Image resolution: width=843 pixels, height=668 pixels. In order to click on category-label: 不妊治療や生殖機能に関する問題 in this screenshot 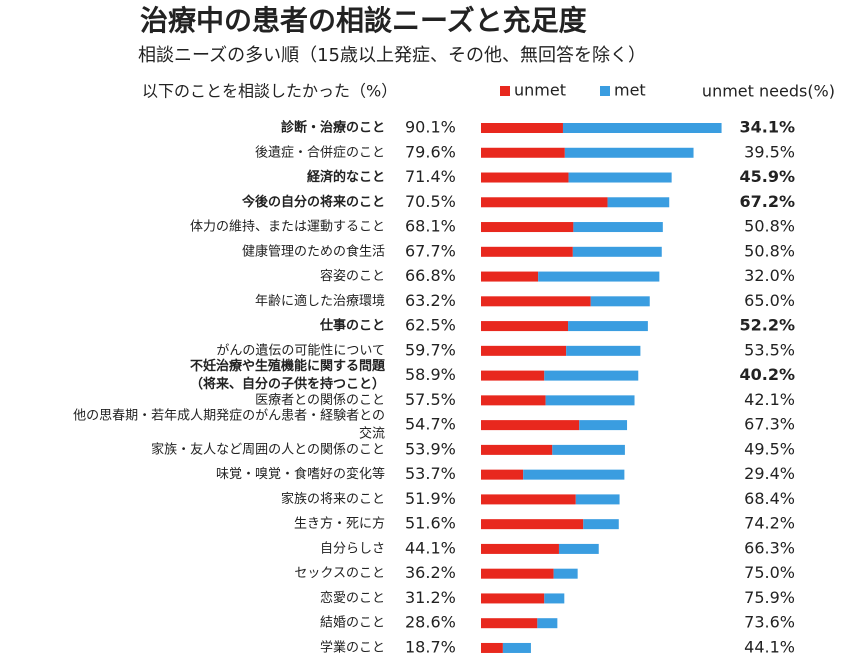, I will do `click(288, 366)`.